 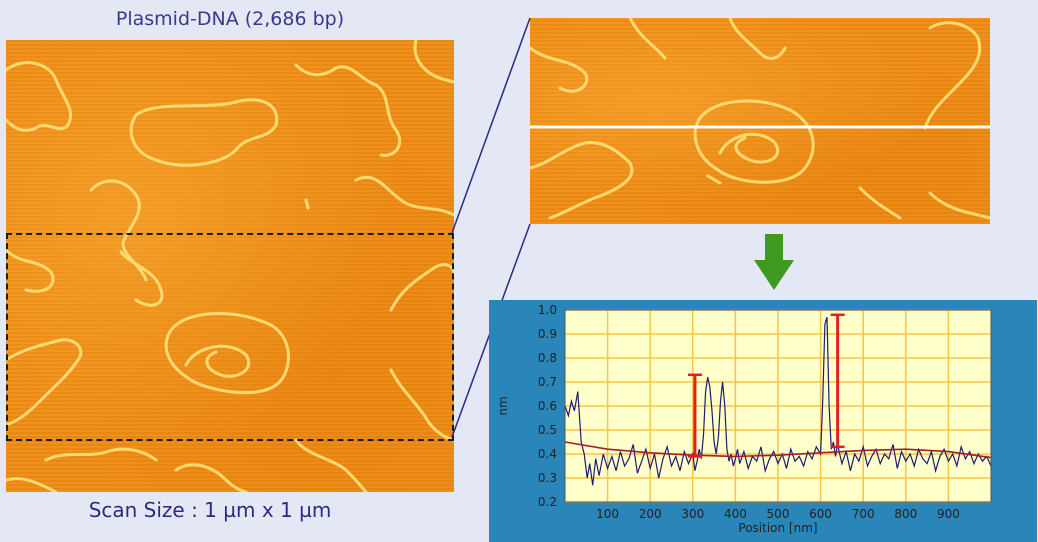 What do you see at coordinates (503, 405) in the screenshot?
I see `y-axis-label: nm` at bounding box center [503, 405].